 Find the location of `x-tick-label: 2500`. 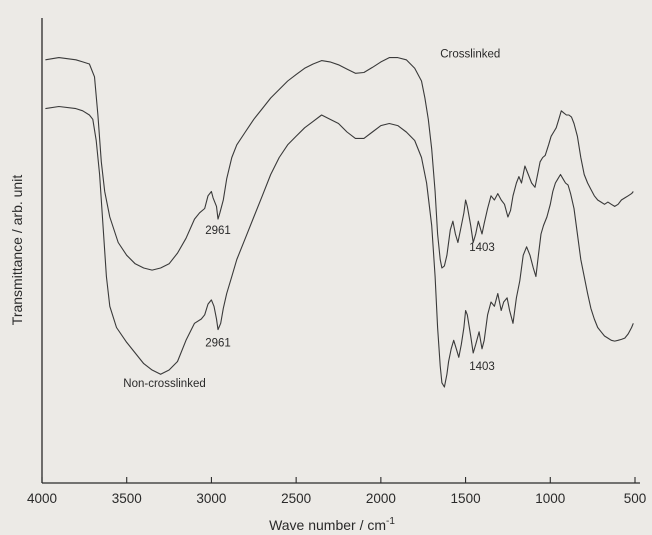

x-tick-label: 2500 is located at coordinates (296, 498).